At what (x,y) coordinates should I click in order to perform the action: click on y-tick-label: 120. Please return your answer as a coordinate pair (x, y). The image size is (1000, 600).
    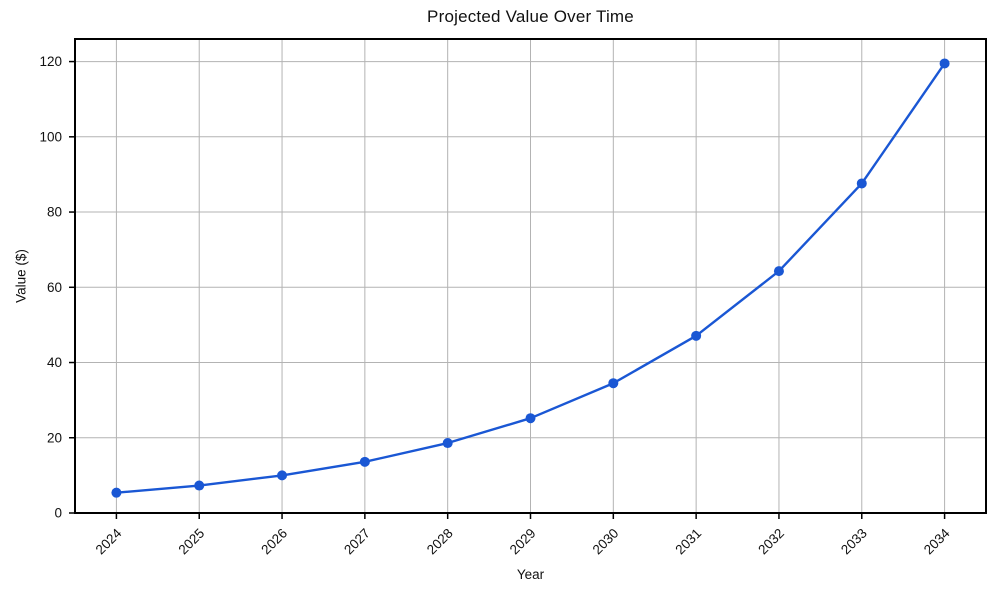
    Looking at the image, I should click on (50, 61).